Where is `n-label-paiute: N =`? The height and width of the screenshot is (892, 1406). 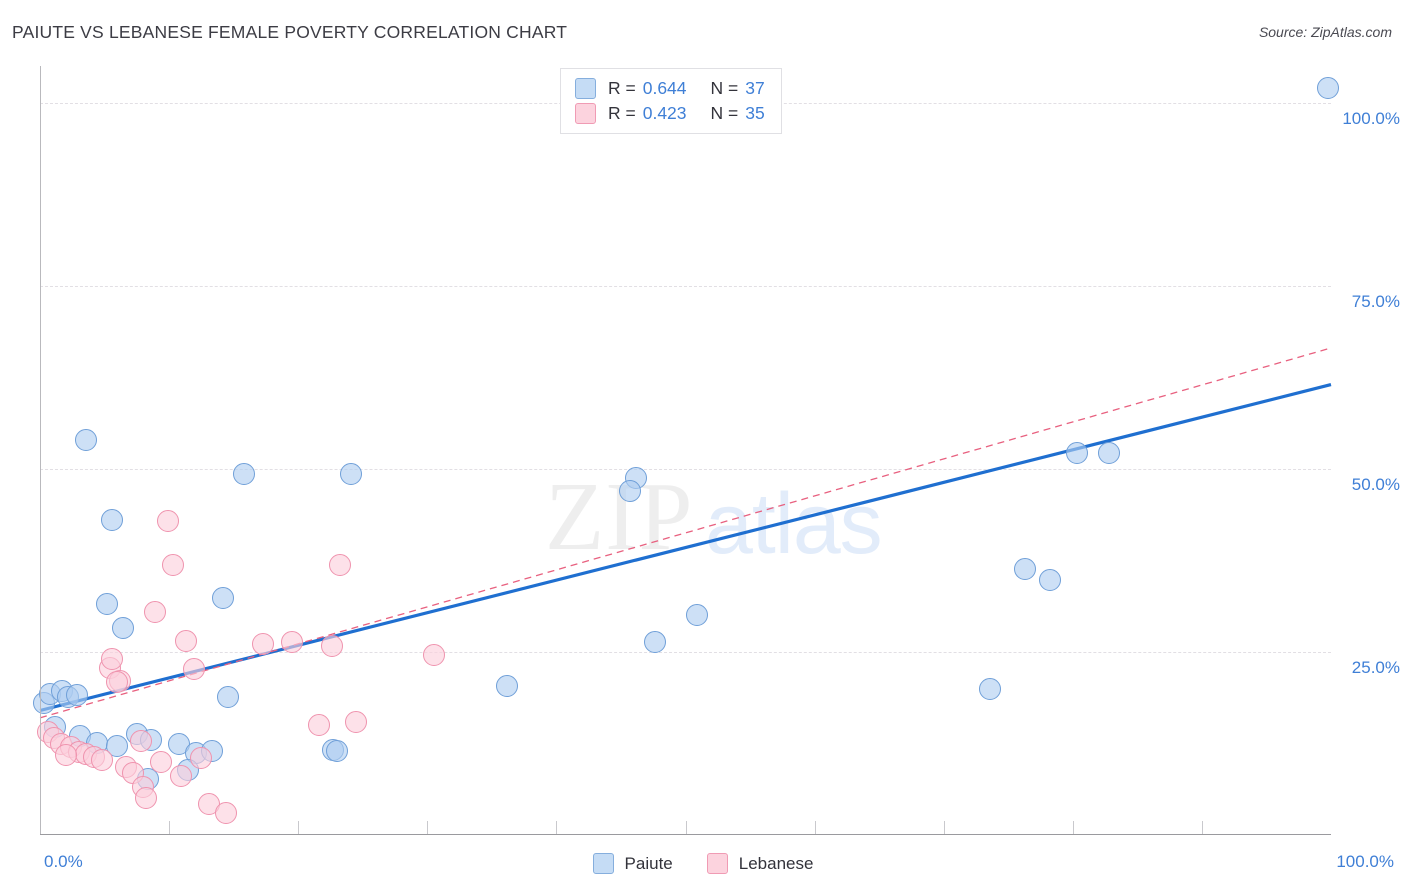 n-label-paiute: N = is located at coordinates (724, 88).